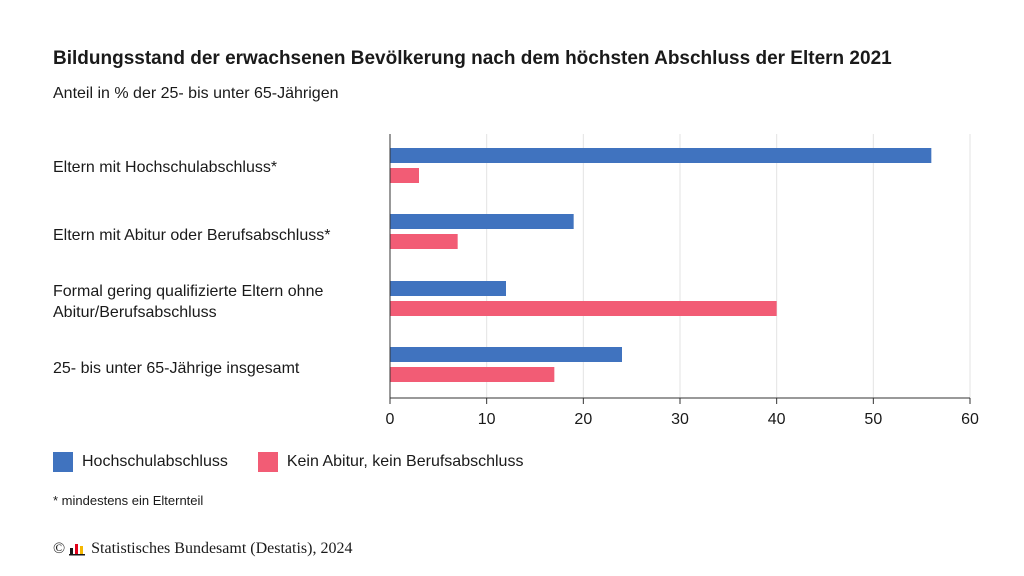  I want to click on category-label-hochschul: Eltern mit Hochschulabschluss*, so click(165, 167).